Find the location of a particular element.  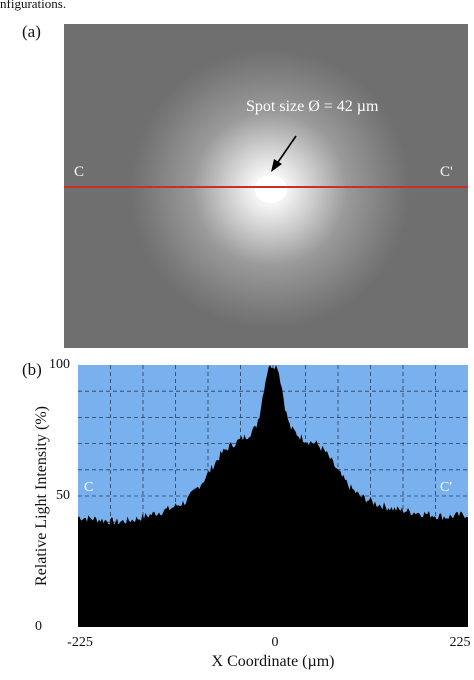

x-tick-label: -225 is located at coordinates (80, 642).